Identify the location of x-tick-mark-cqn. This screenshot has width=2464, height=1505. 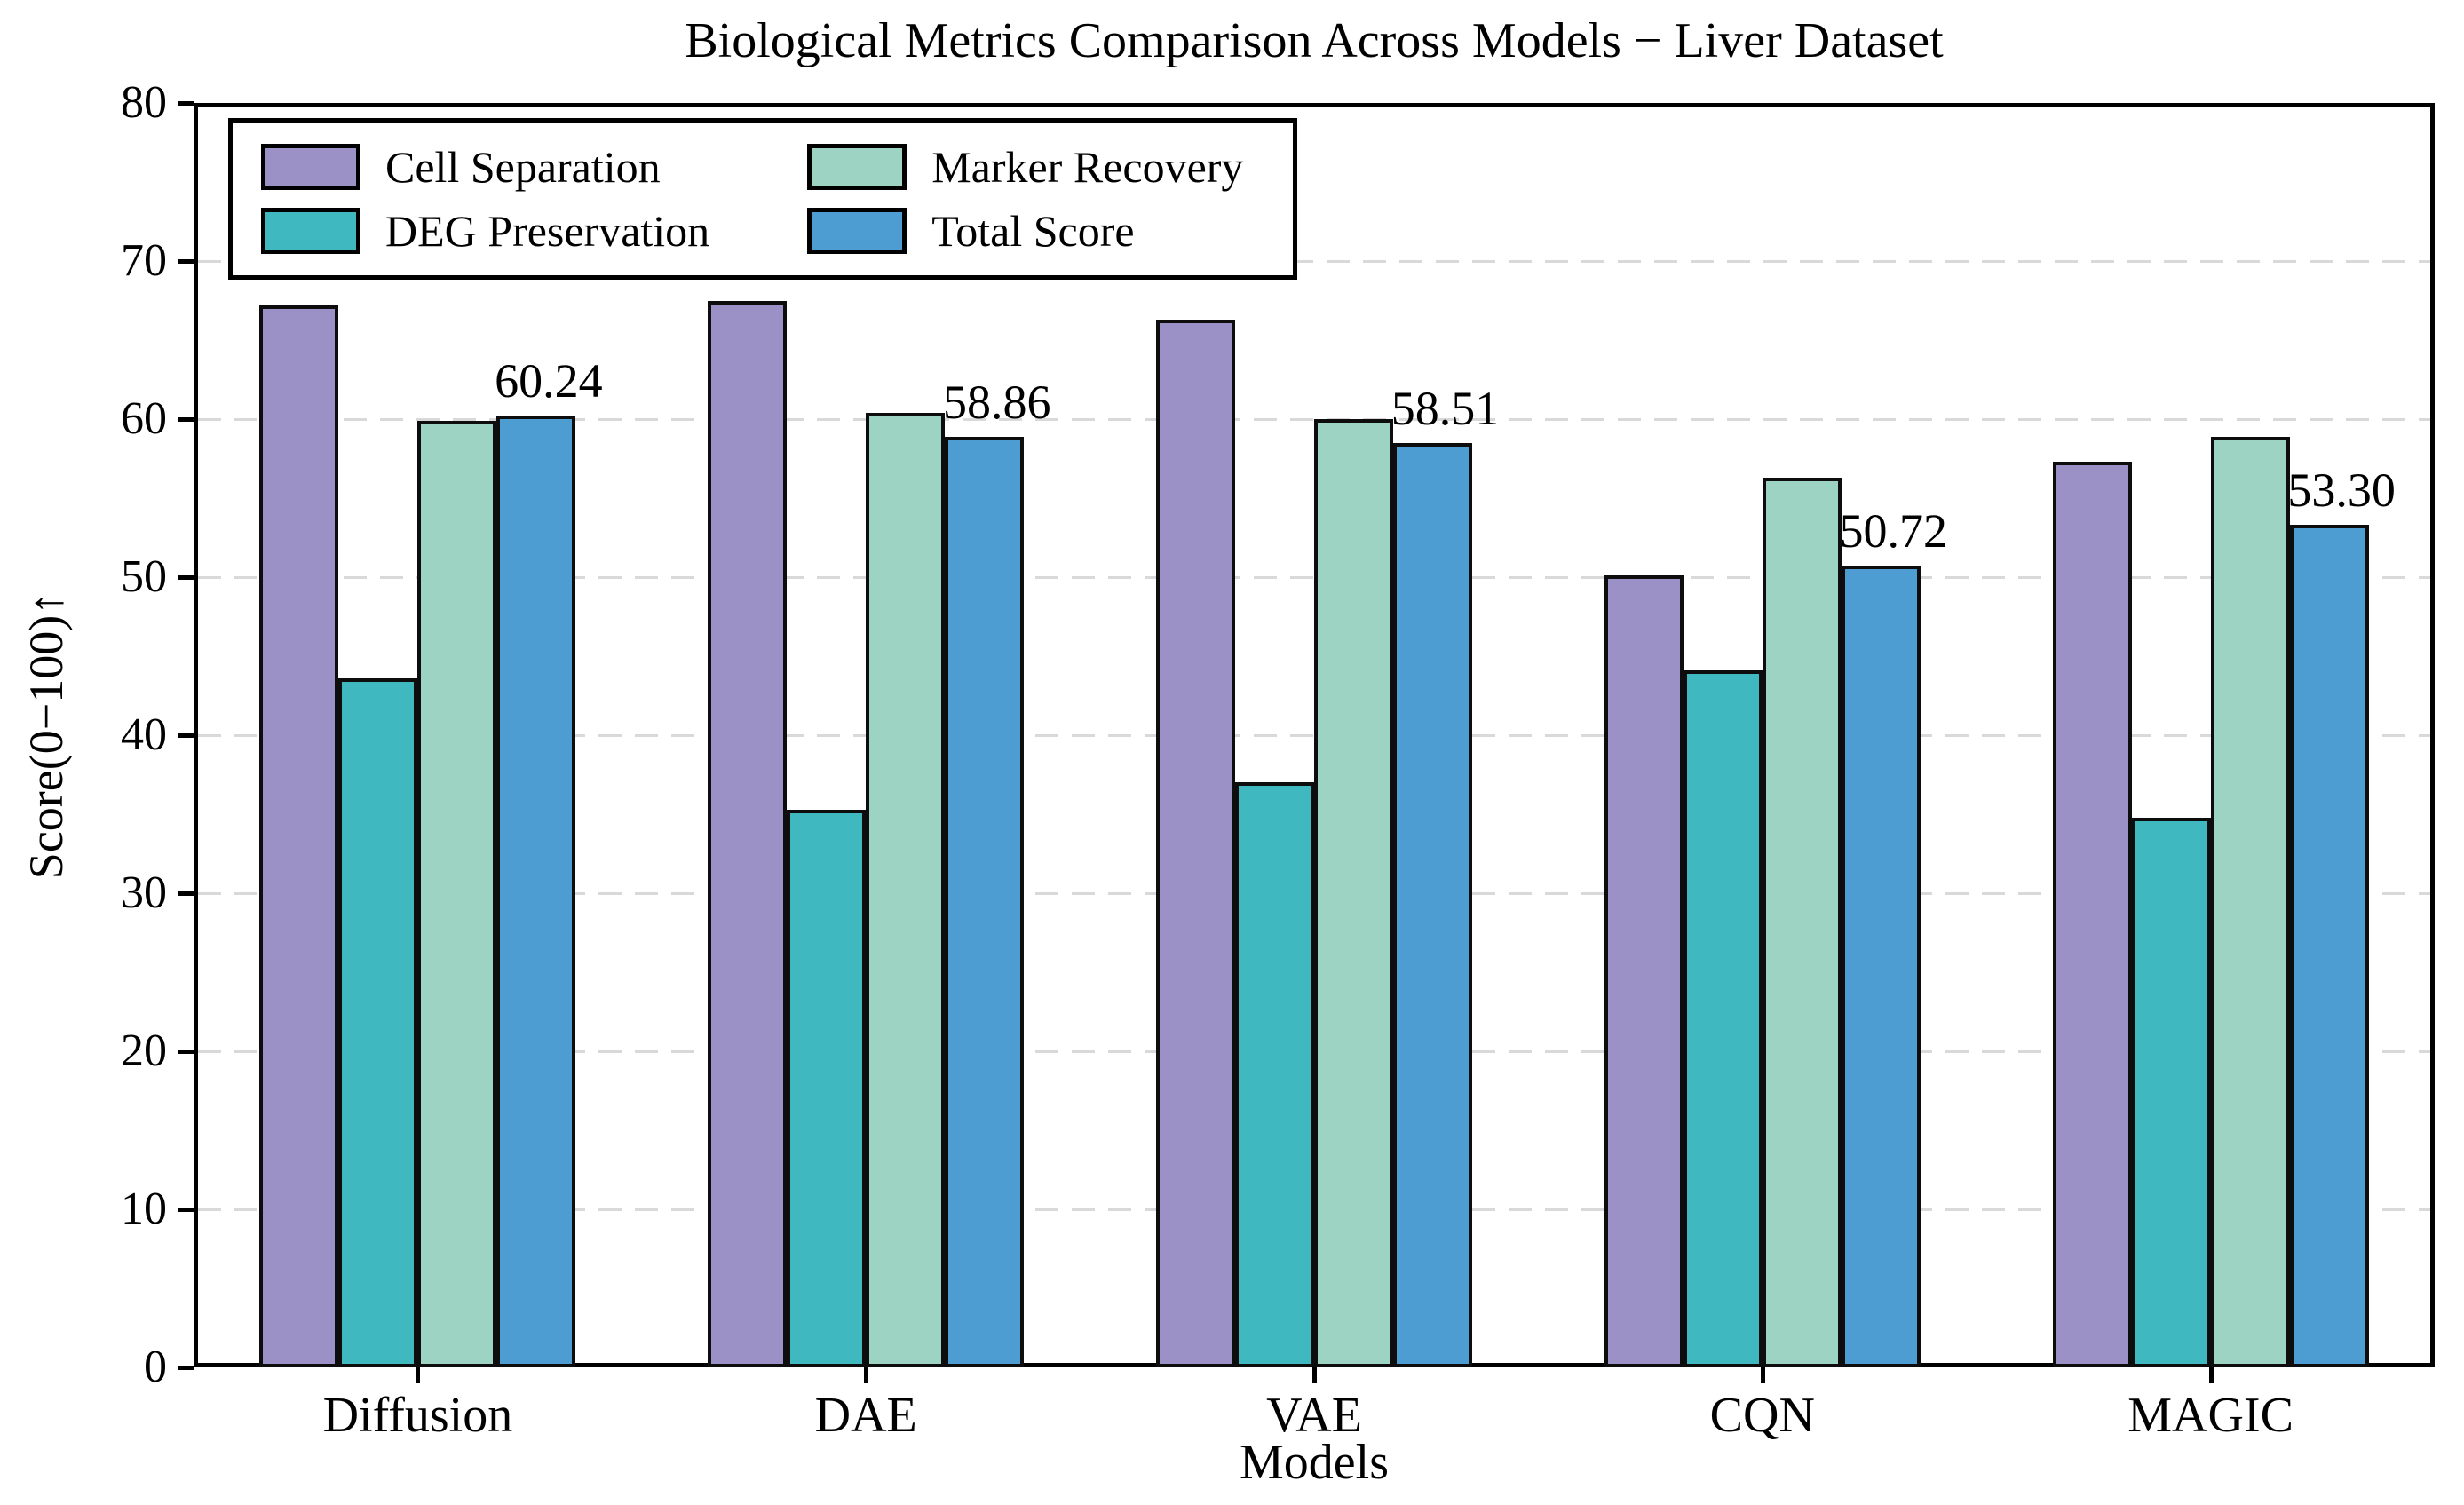
(1763, 1375).